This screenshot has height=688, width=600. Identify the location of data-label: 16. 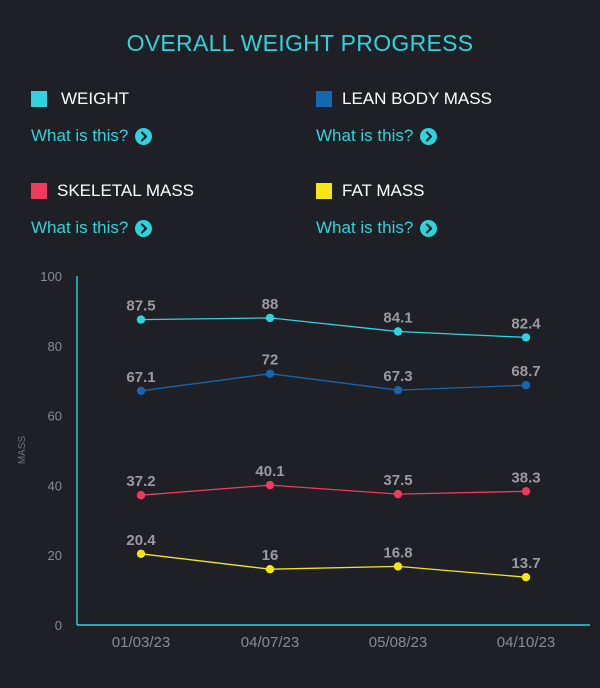
(270, 555).